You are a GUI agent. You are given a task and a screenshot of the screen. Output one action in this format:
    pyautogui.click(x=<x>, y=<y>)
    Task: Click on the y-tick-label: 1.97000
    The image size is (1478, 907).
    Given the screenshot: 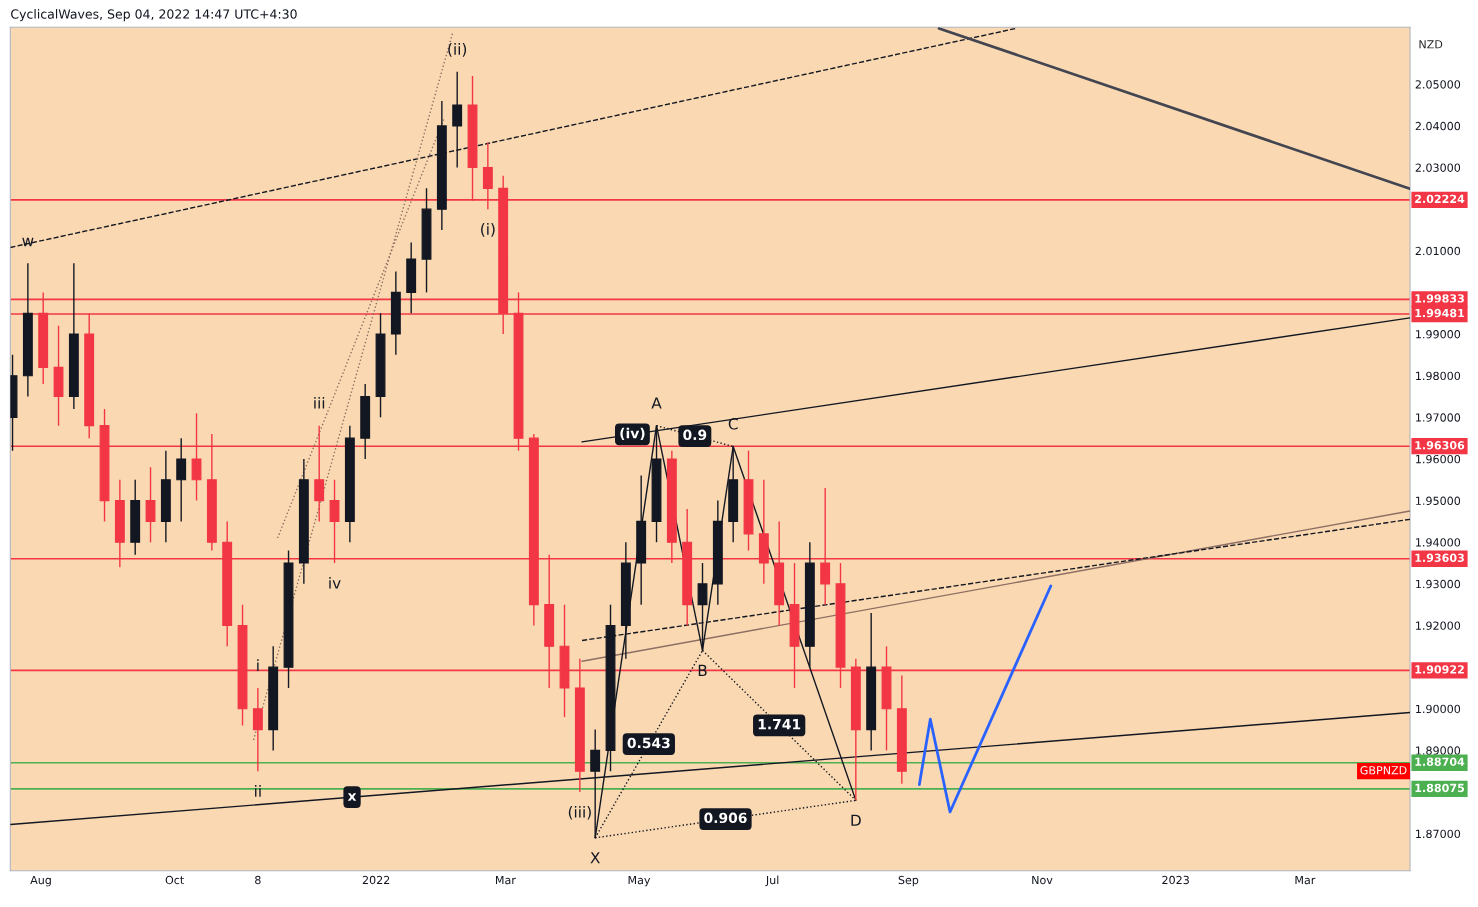 What is the action you would take?
    pyautogui.click(x=1438, y=417)
    